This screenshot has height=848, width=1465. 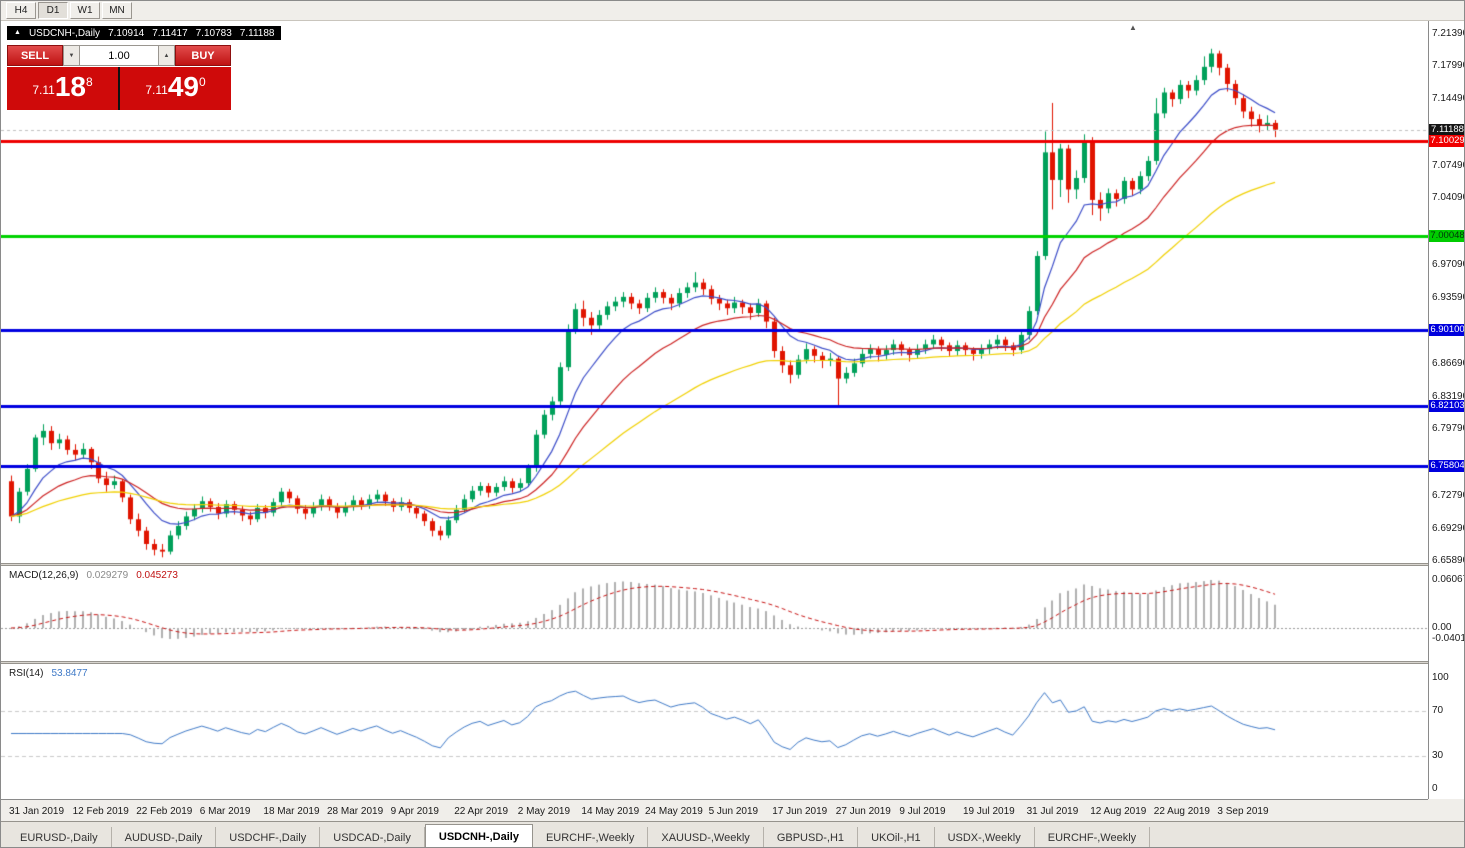 What do you see at coordinates (213, 33) in the screenshot?
I see `ohlc-low-value: 7.10783` at bounding box center [213, 33].